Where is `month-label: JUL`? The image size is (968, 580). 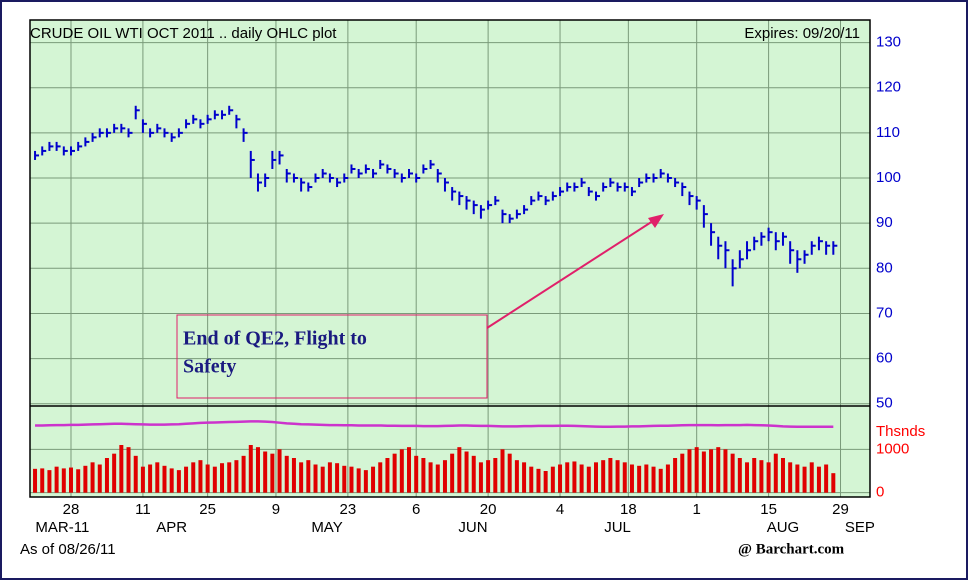
month-label: JUL is located at coordinates (617, 527).